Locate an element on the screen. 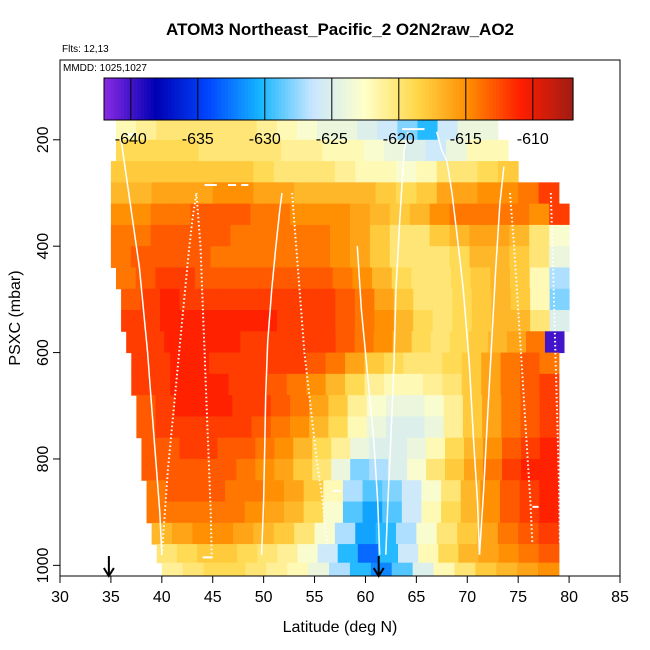  flights-label: Flts: 12,13 is located at coordinates (85, 49).